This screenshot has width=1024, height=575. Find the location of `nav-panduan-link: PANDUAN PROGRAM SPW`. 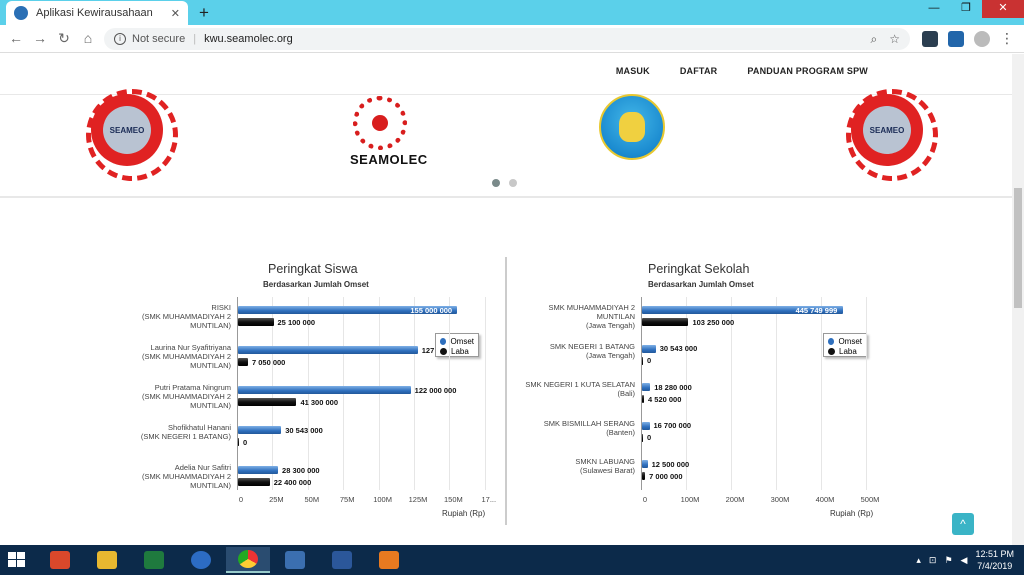

nav-panduan-link: PANDUAN PROGRAM SPW is located at coordinates (807, 71).